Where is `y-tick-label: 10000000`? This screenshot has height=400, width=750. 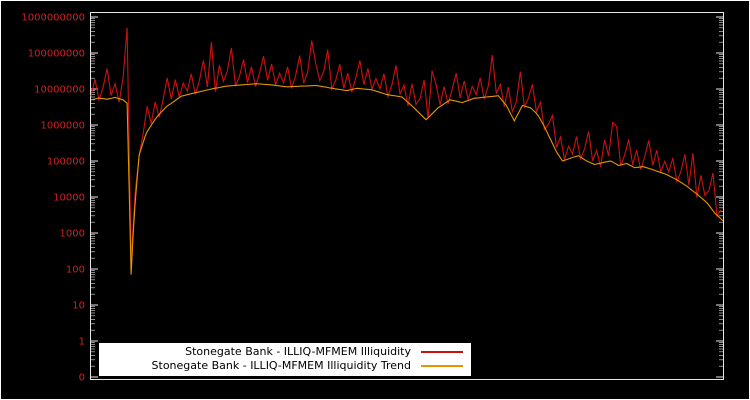 y-tick-label: 10000000 is located at coordinates (59, 90).